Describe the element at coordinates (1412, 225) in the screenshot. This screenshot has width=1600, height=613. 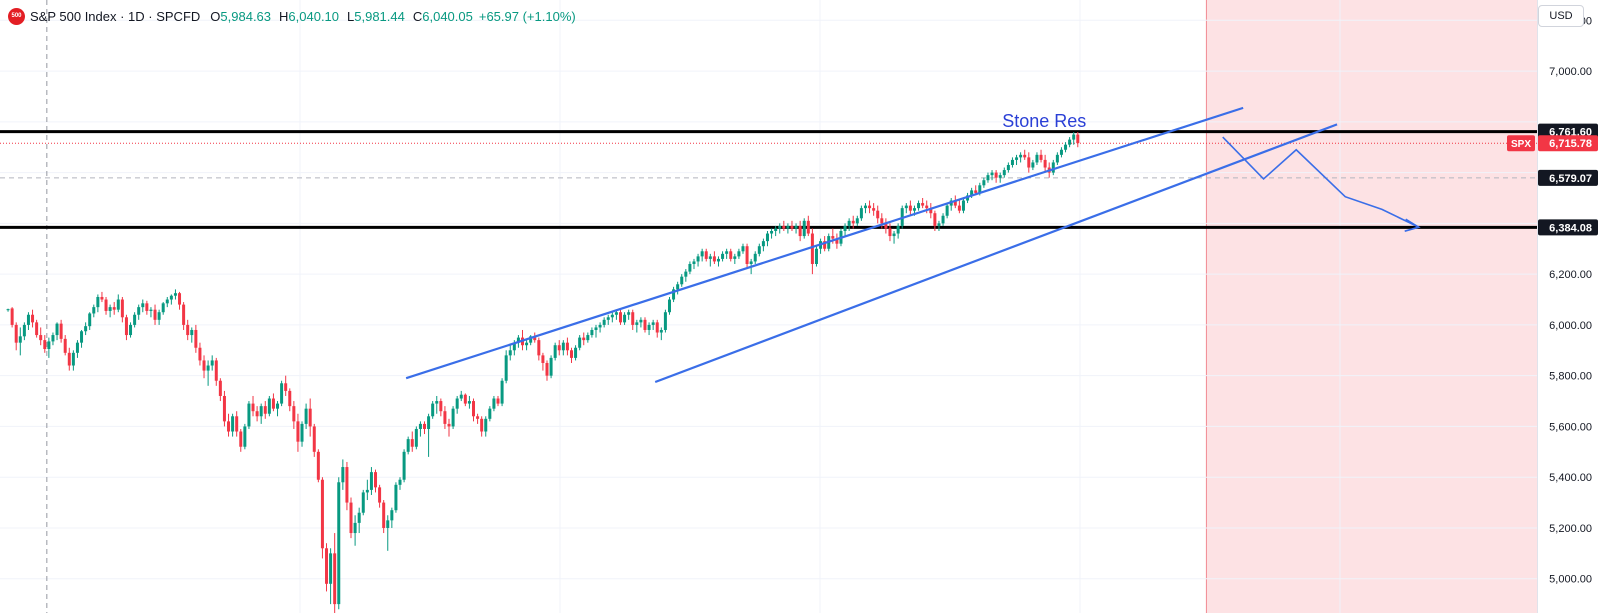
I see `projection-arrowhead` at that location.